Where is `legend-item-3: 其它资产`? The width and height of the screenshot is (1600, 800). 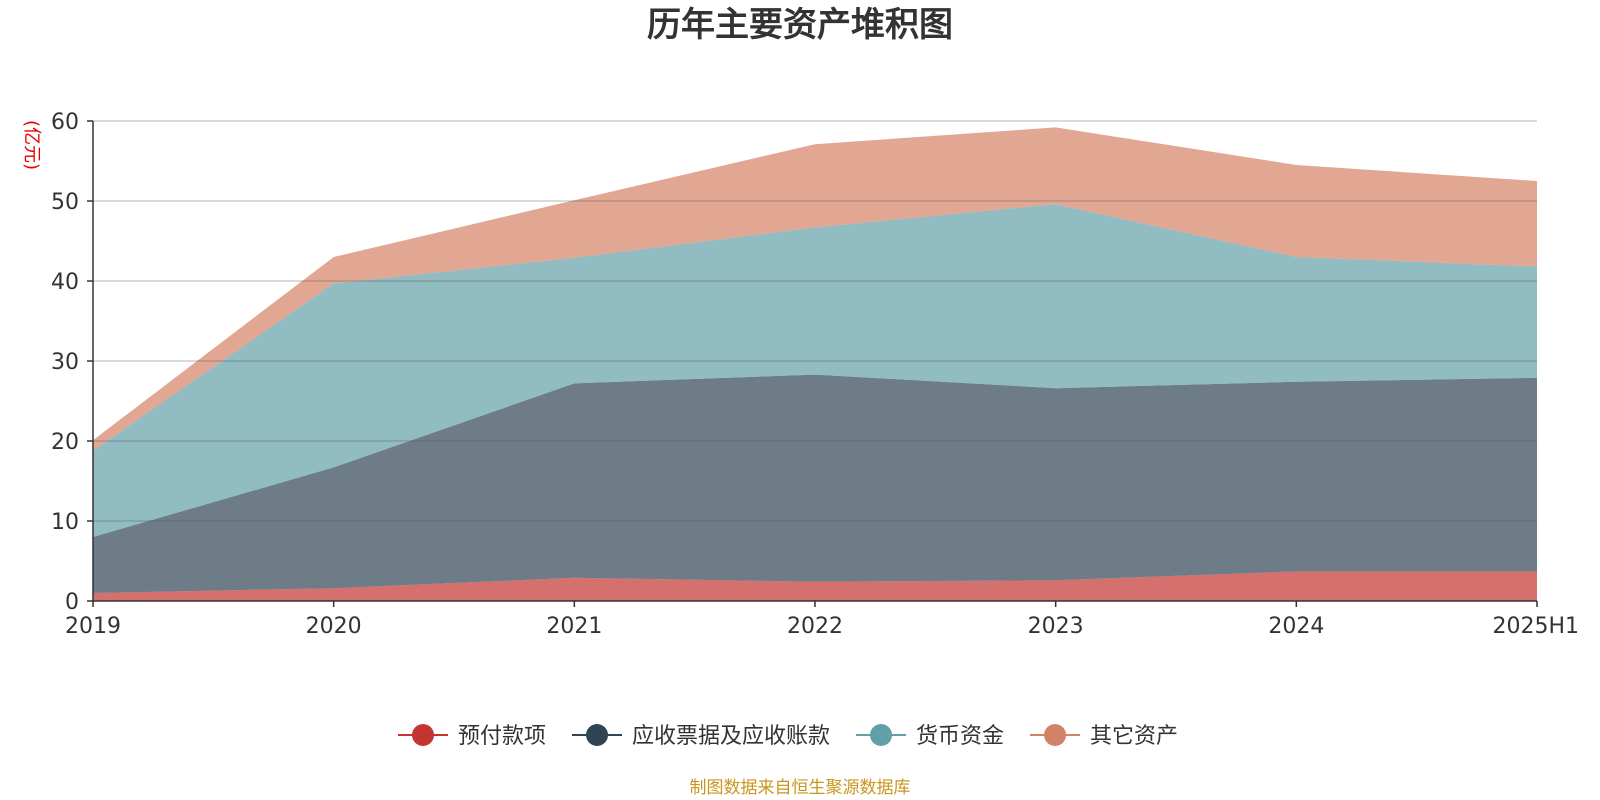
legend-item-3: 其它资产 is located at coordinates (1104, 736).